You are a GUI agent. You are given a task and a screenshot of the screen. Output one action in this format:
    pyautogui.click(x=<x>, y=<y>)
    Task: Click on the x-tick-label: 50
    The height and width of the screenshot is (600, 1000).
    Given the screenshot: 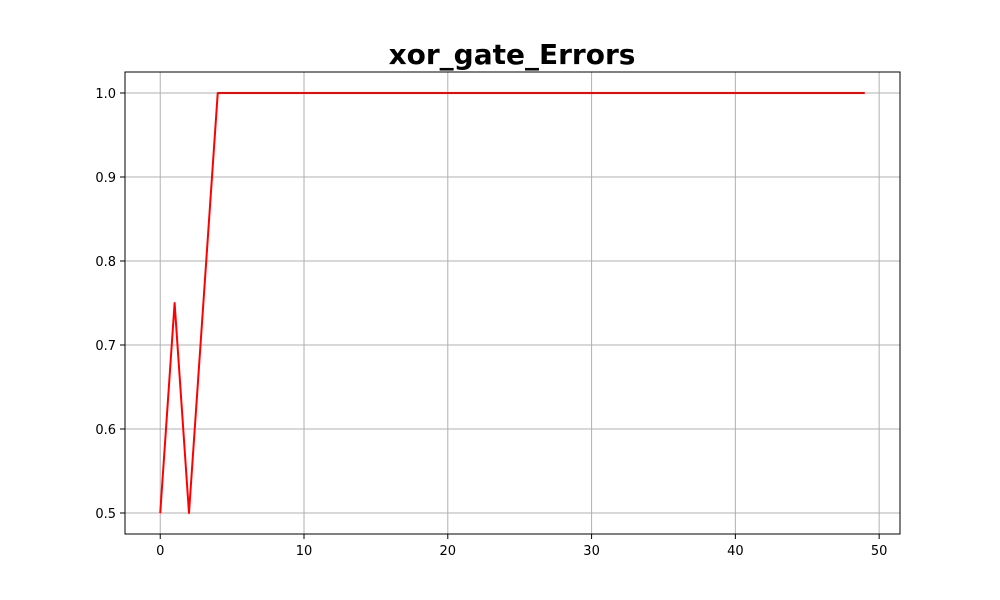 What is the action you would take?
    pyautogui.click(x=879, y=551)
    